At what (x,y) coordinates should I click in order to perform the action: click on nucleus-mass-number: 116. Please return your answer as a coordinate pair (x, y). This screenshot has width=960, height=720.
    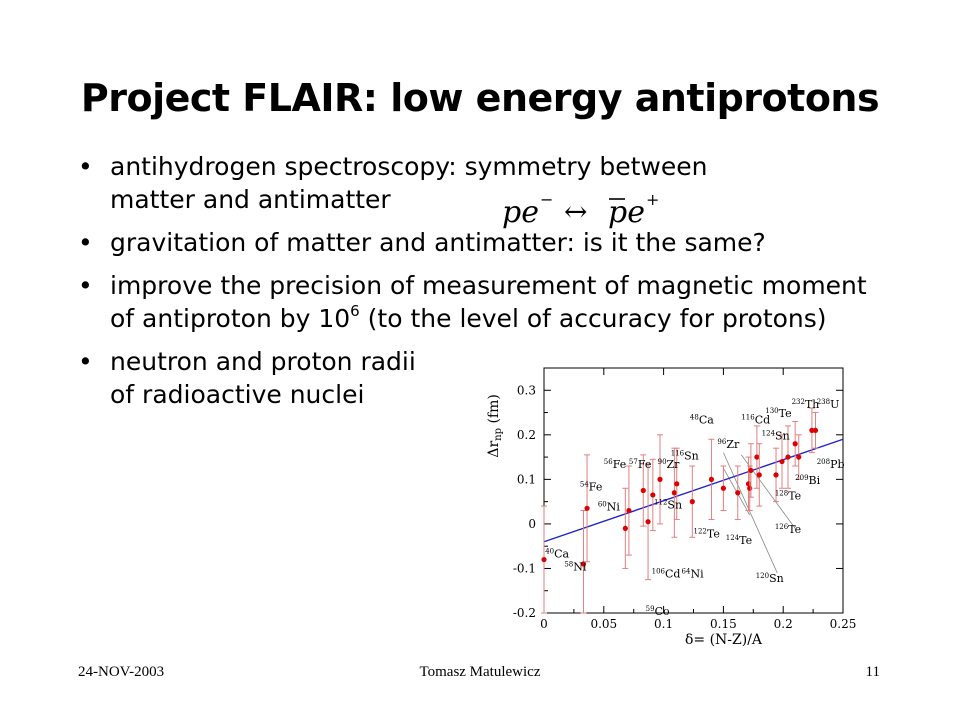
    Looking at the image, I should click on (748, 418).